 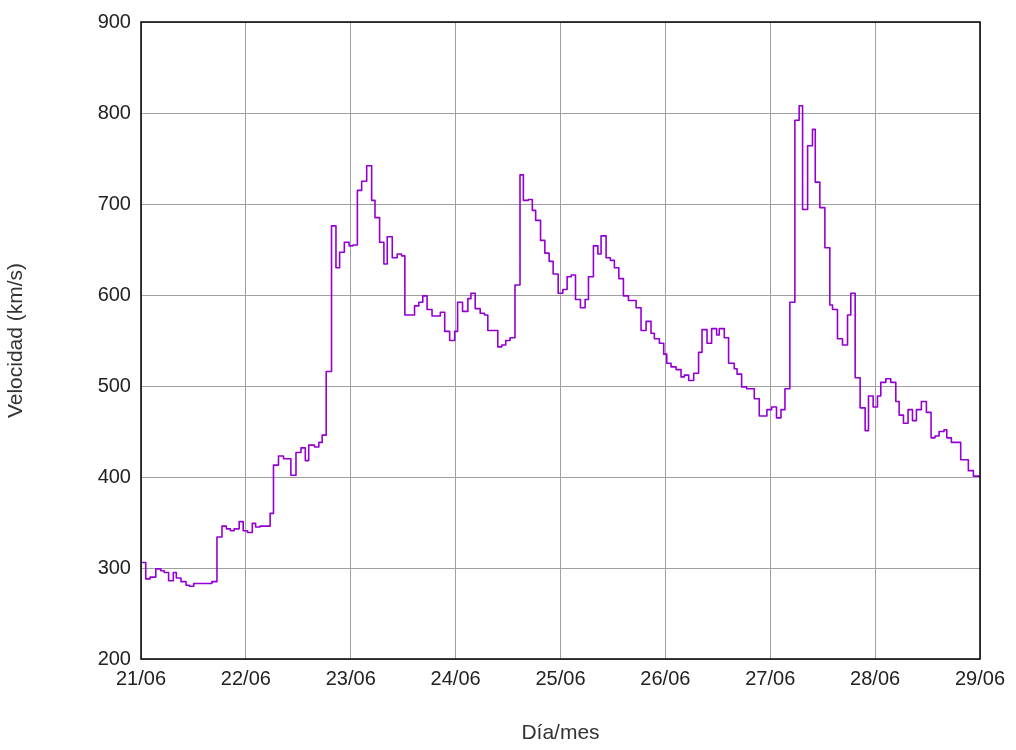 I want to click on x-tick-label: 25/06, so click(x=560, y=677).